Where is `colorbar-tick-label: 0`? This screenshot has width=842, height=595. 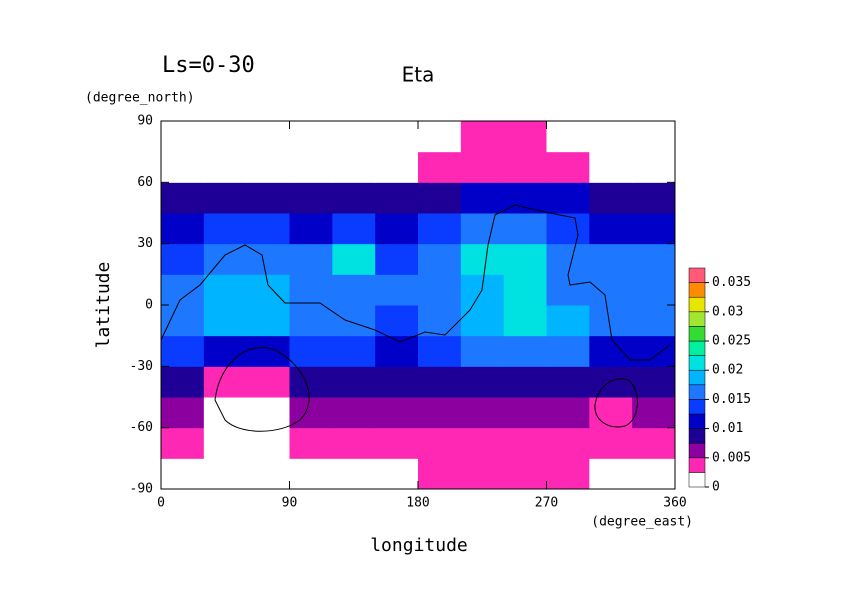 colorbar-tick-label: 0 is located at coordinates (716, 487).